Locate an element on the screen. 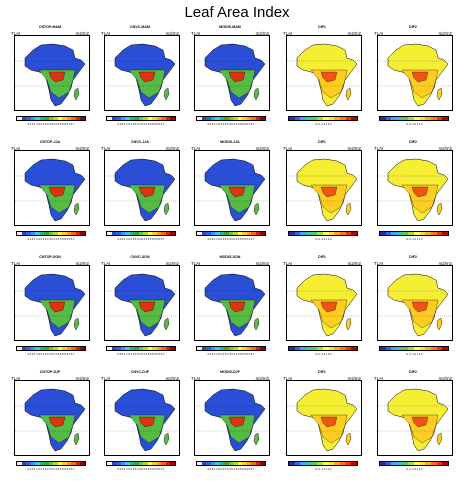 The height and width of the screenshot is (487, 474). panel-title: CNTOP-MAM is located at coordinates (50, 27).